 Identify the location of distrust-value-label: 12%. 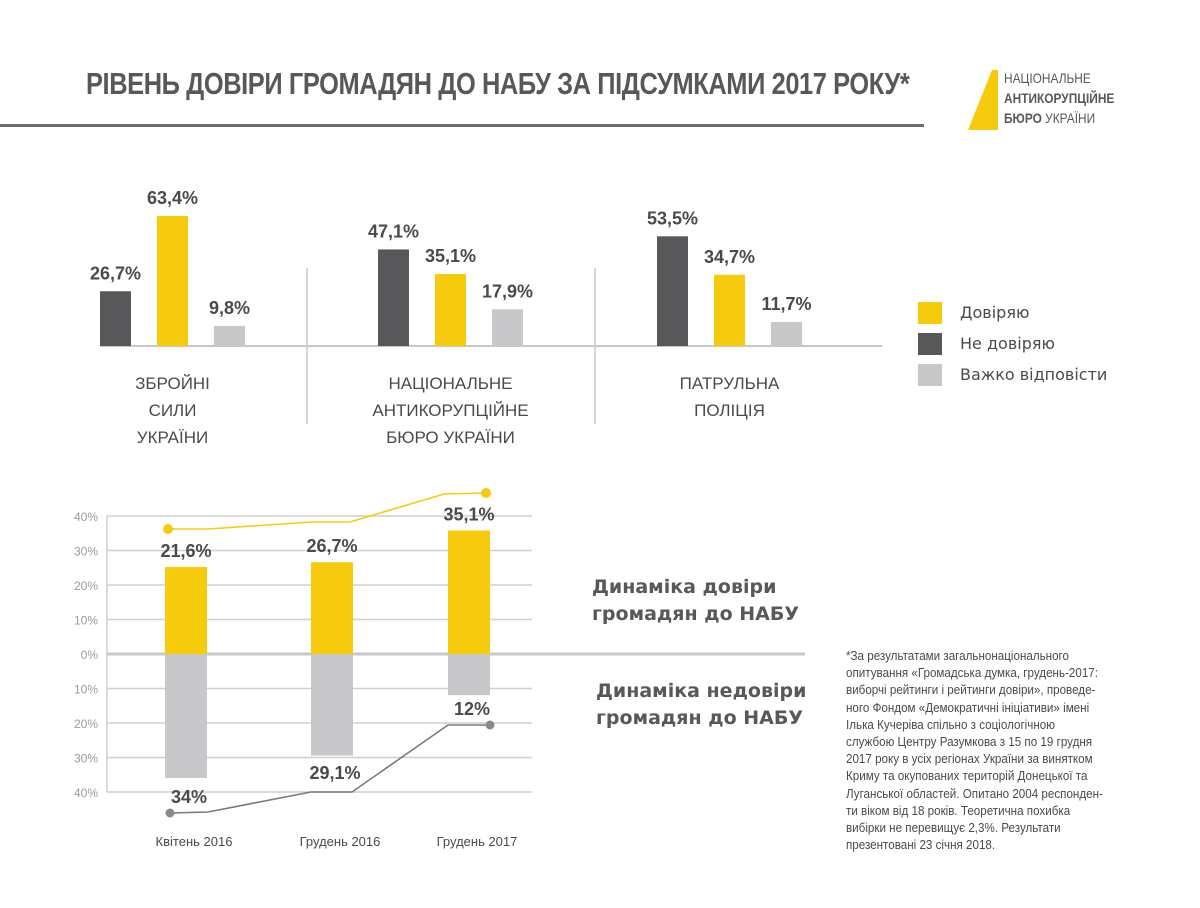
(472, 709).